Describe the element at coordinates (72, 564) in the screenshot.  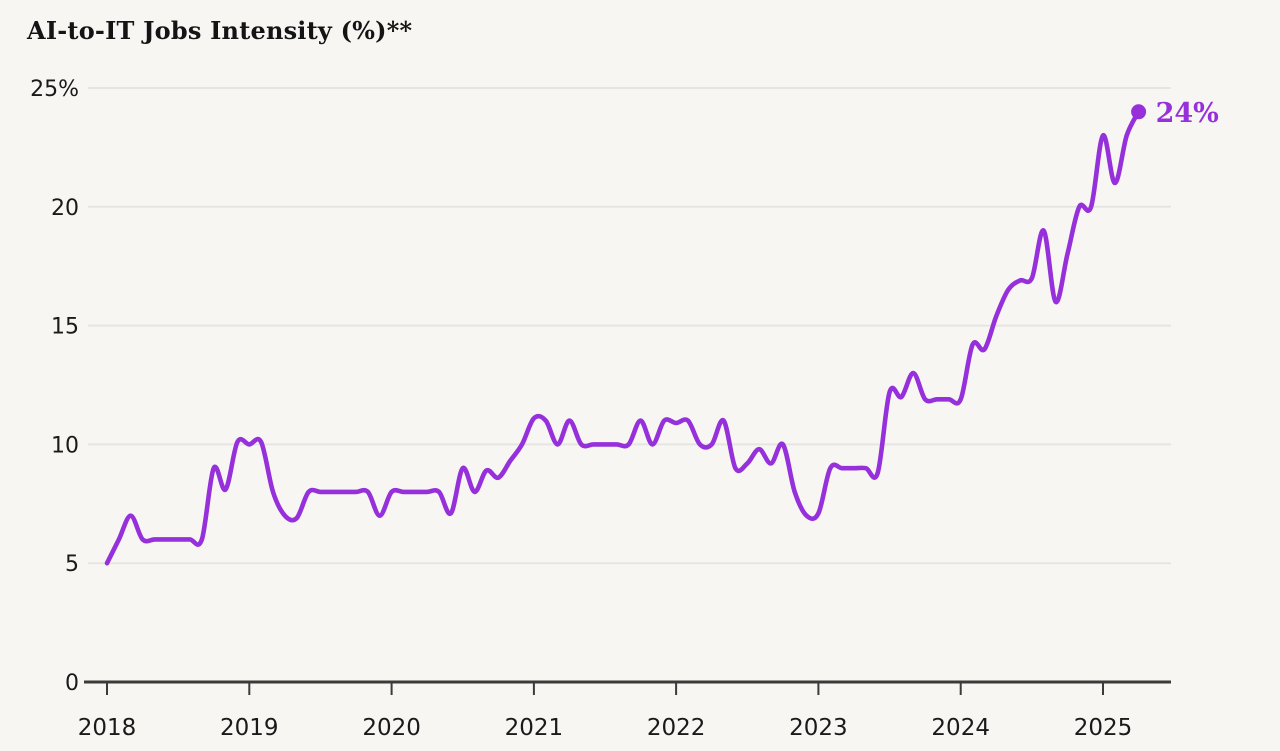
I see `y-tick-label-5: 5` at that location.